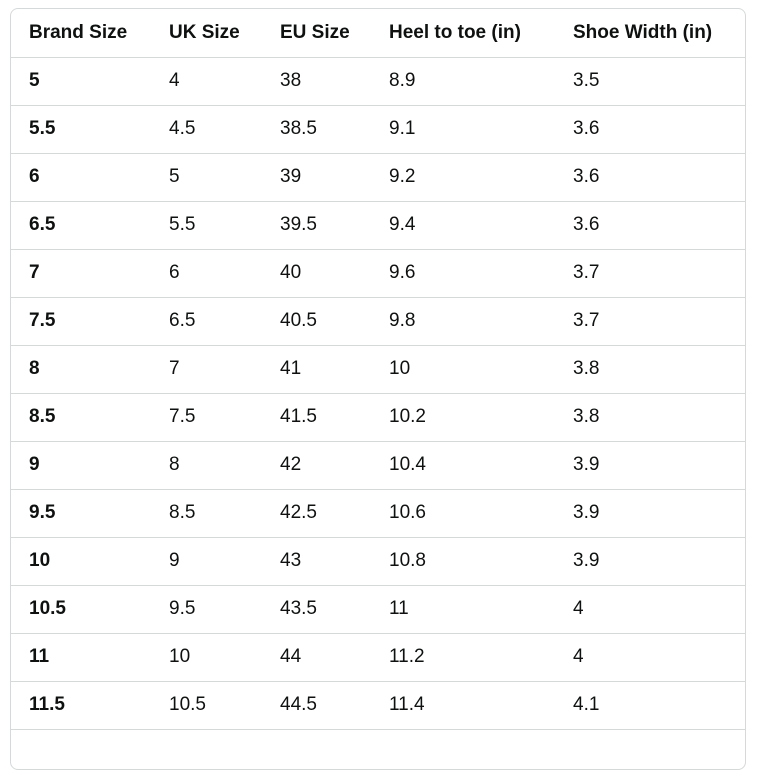 The height and width of the screenshot is (770, 757). I want to click on header-brand-size: Brand Size, so click(81, 33).